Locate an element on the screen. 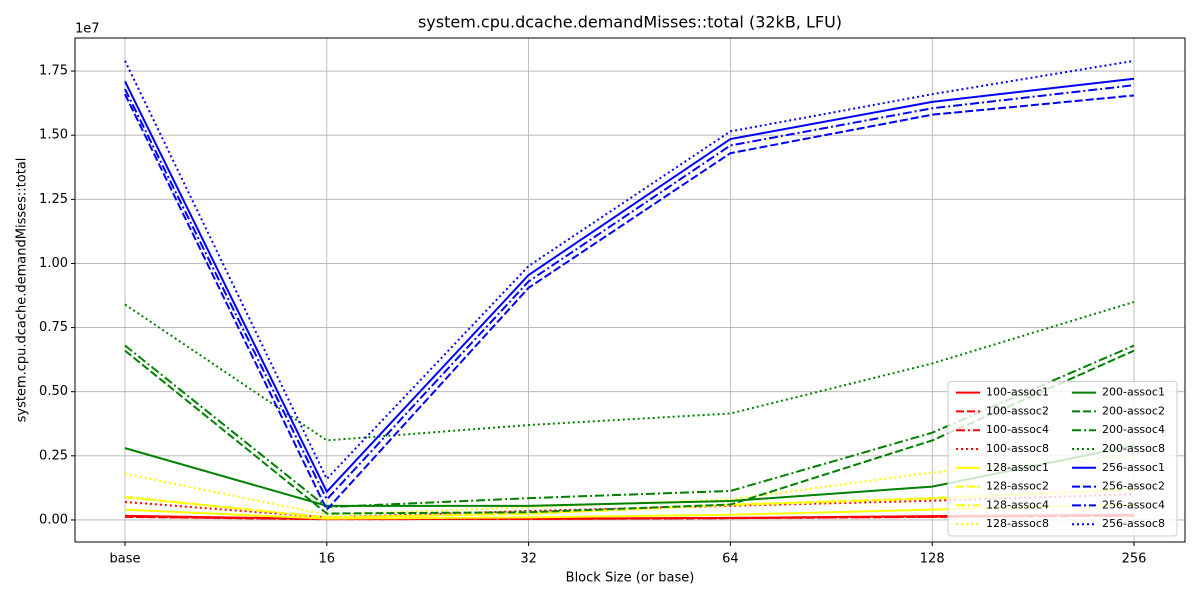  y-tick-label: 1.50 is located at coordinates (53, 135).